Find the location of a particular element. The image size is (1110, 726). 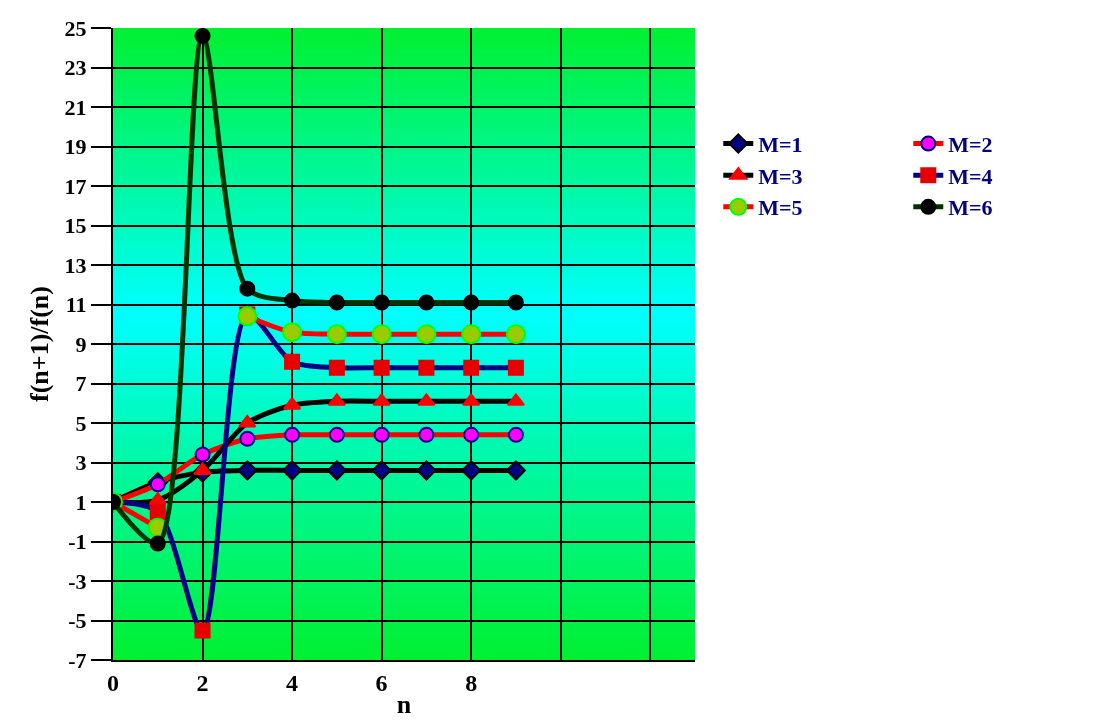

y-tick-label: -5 is located at coordinates (77, 621).